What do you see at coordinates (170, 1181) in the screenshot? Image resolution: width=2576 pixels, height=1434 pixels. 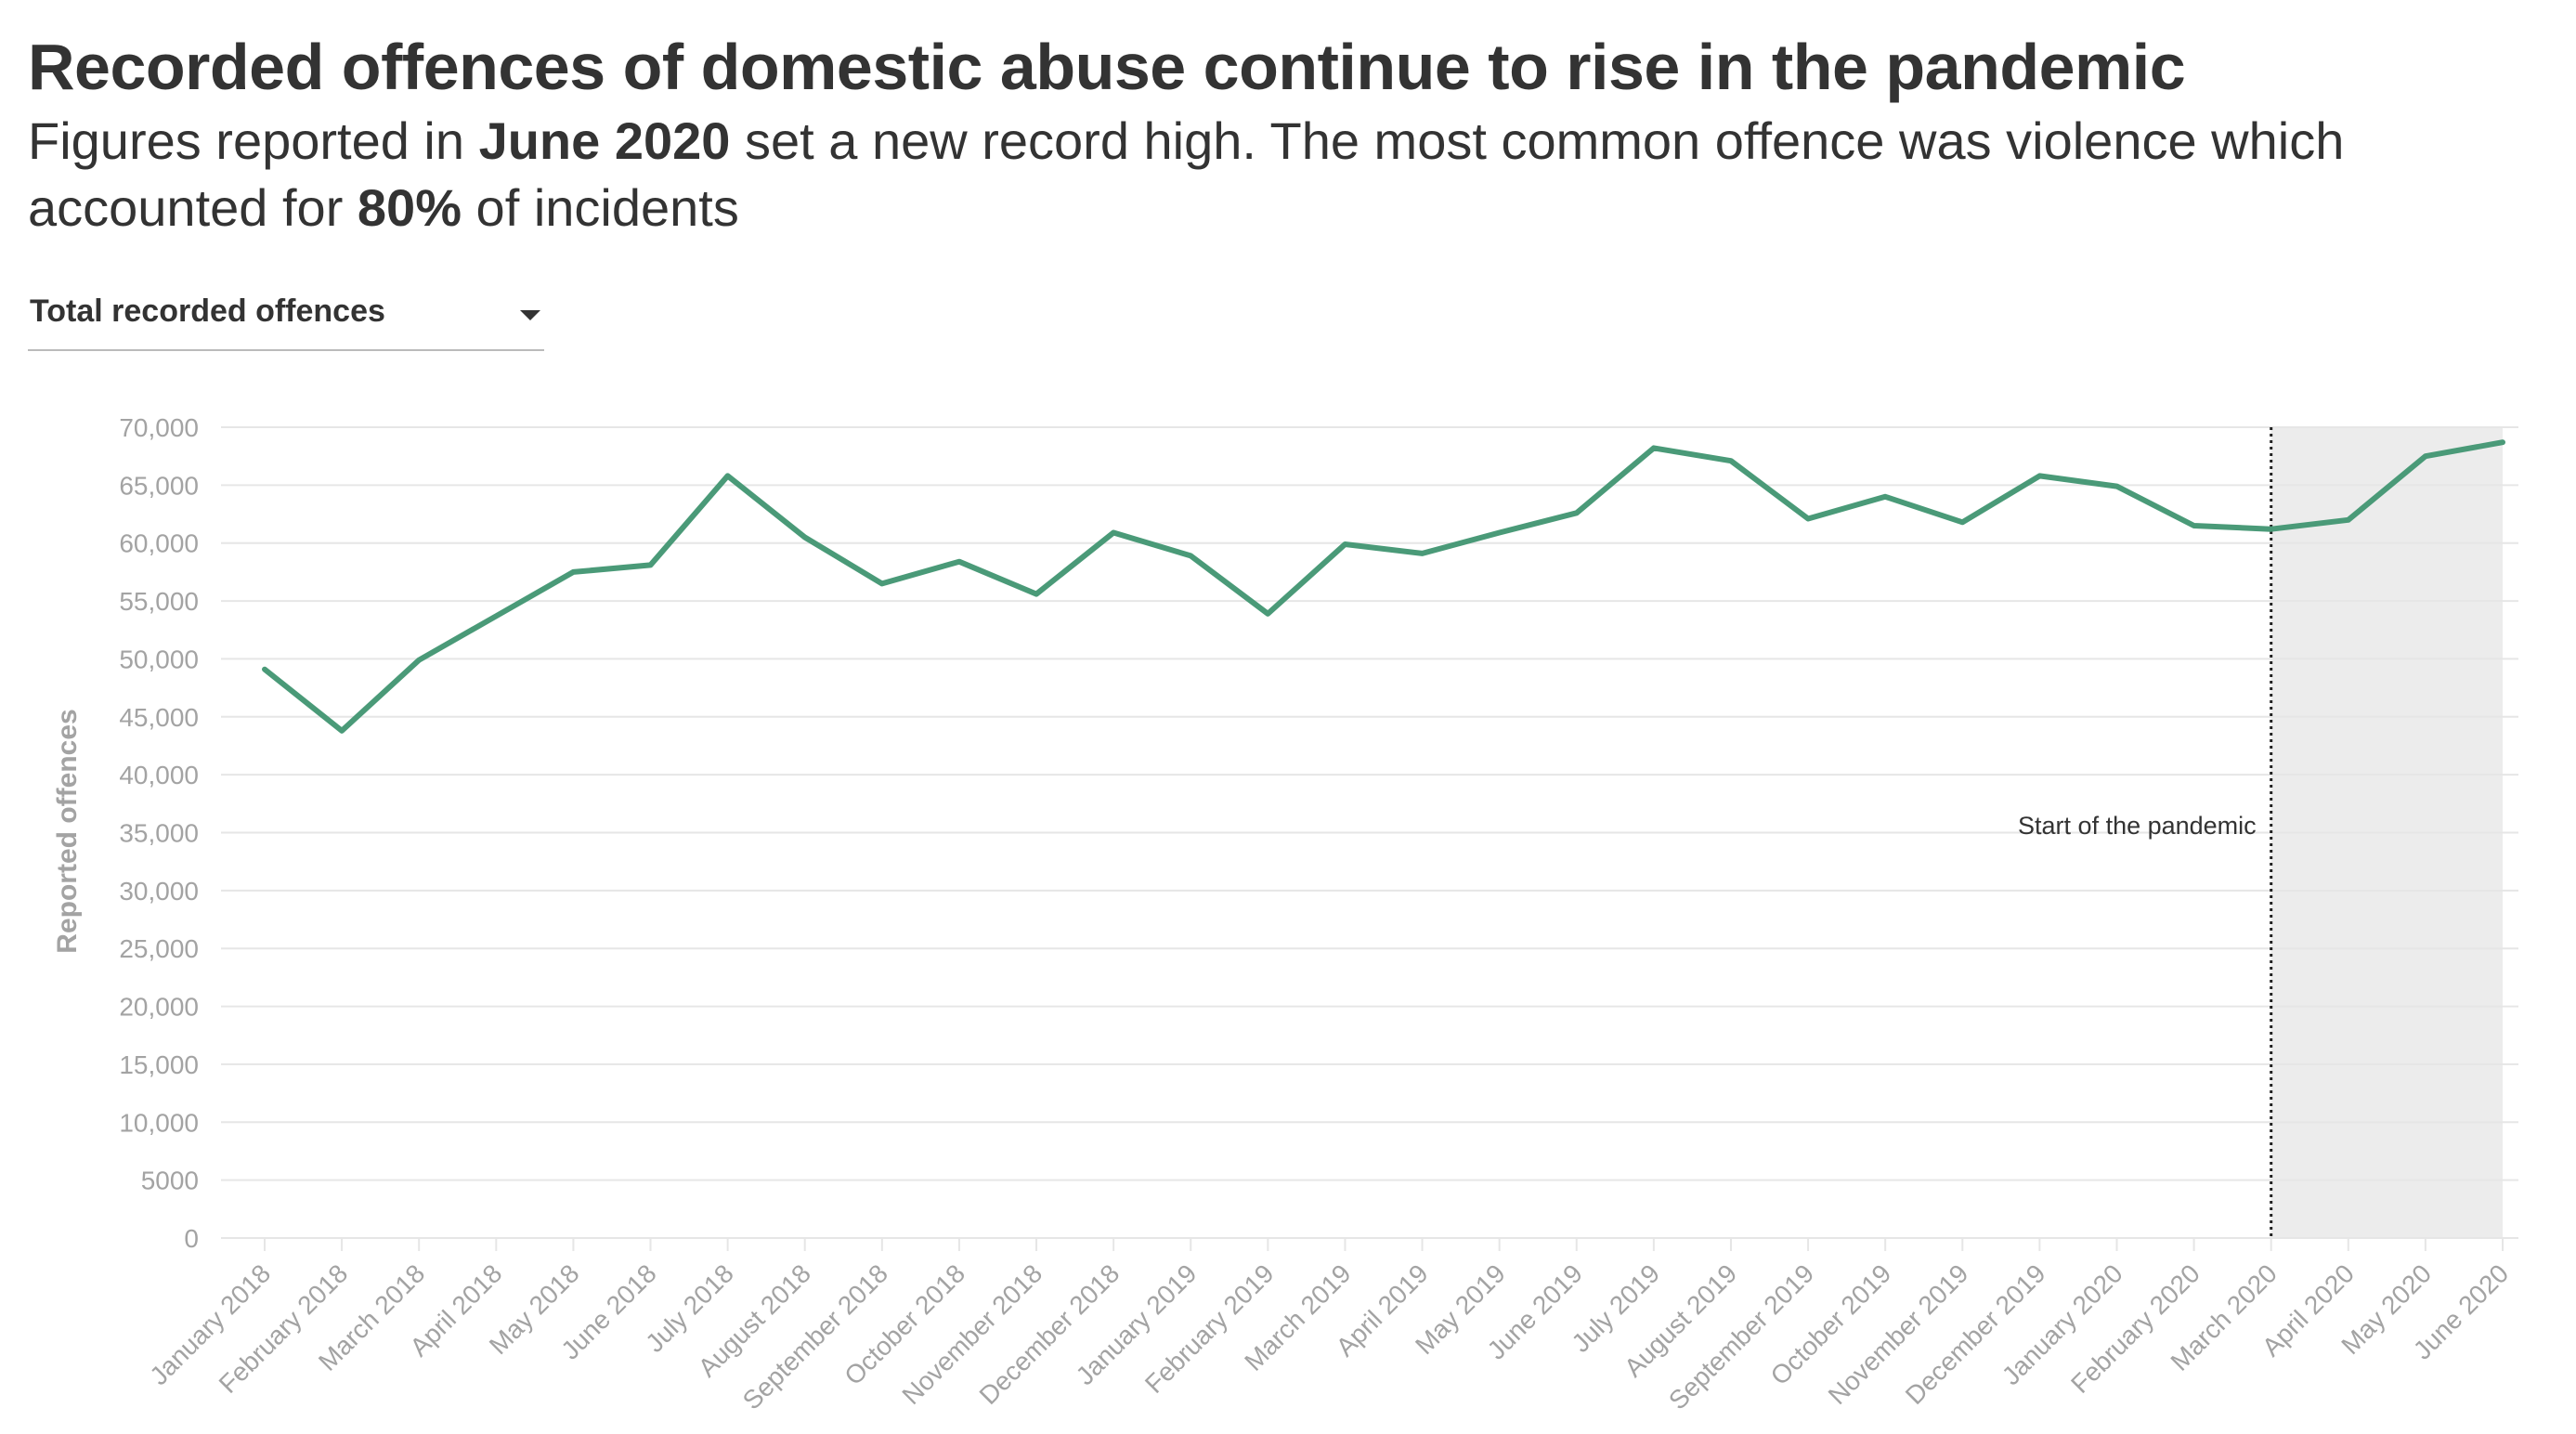 I see `y-tick-label: 5000` at bounding box center [170, 1181].